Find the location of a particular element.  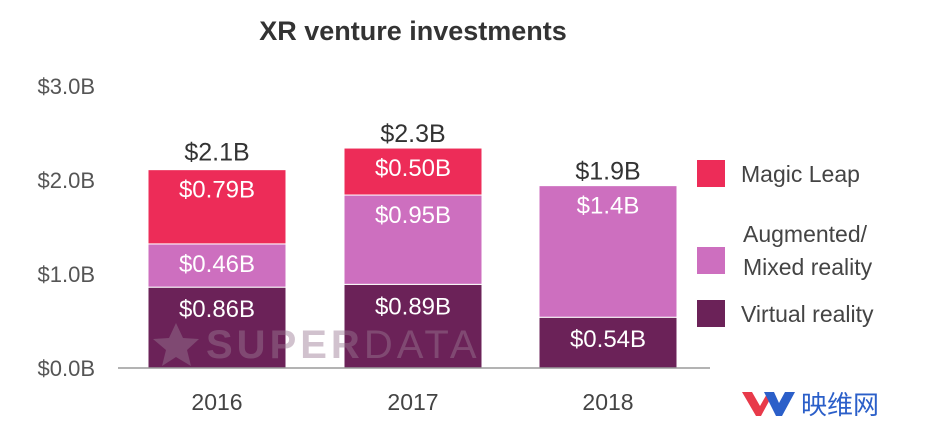

x-axis: 2016 2017 2018 is located at coordinates (412, 402).